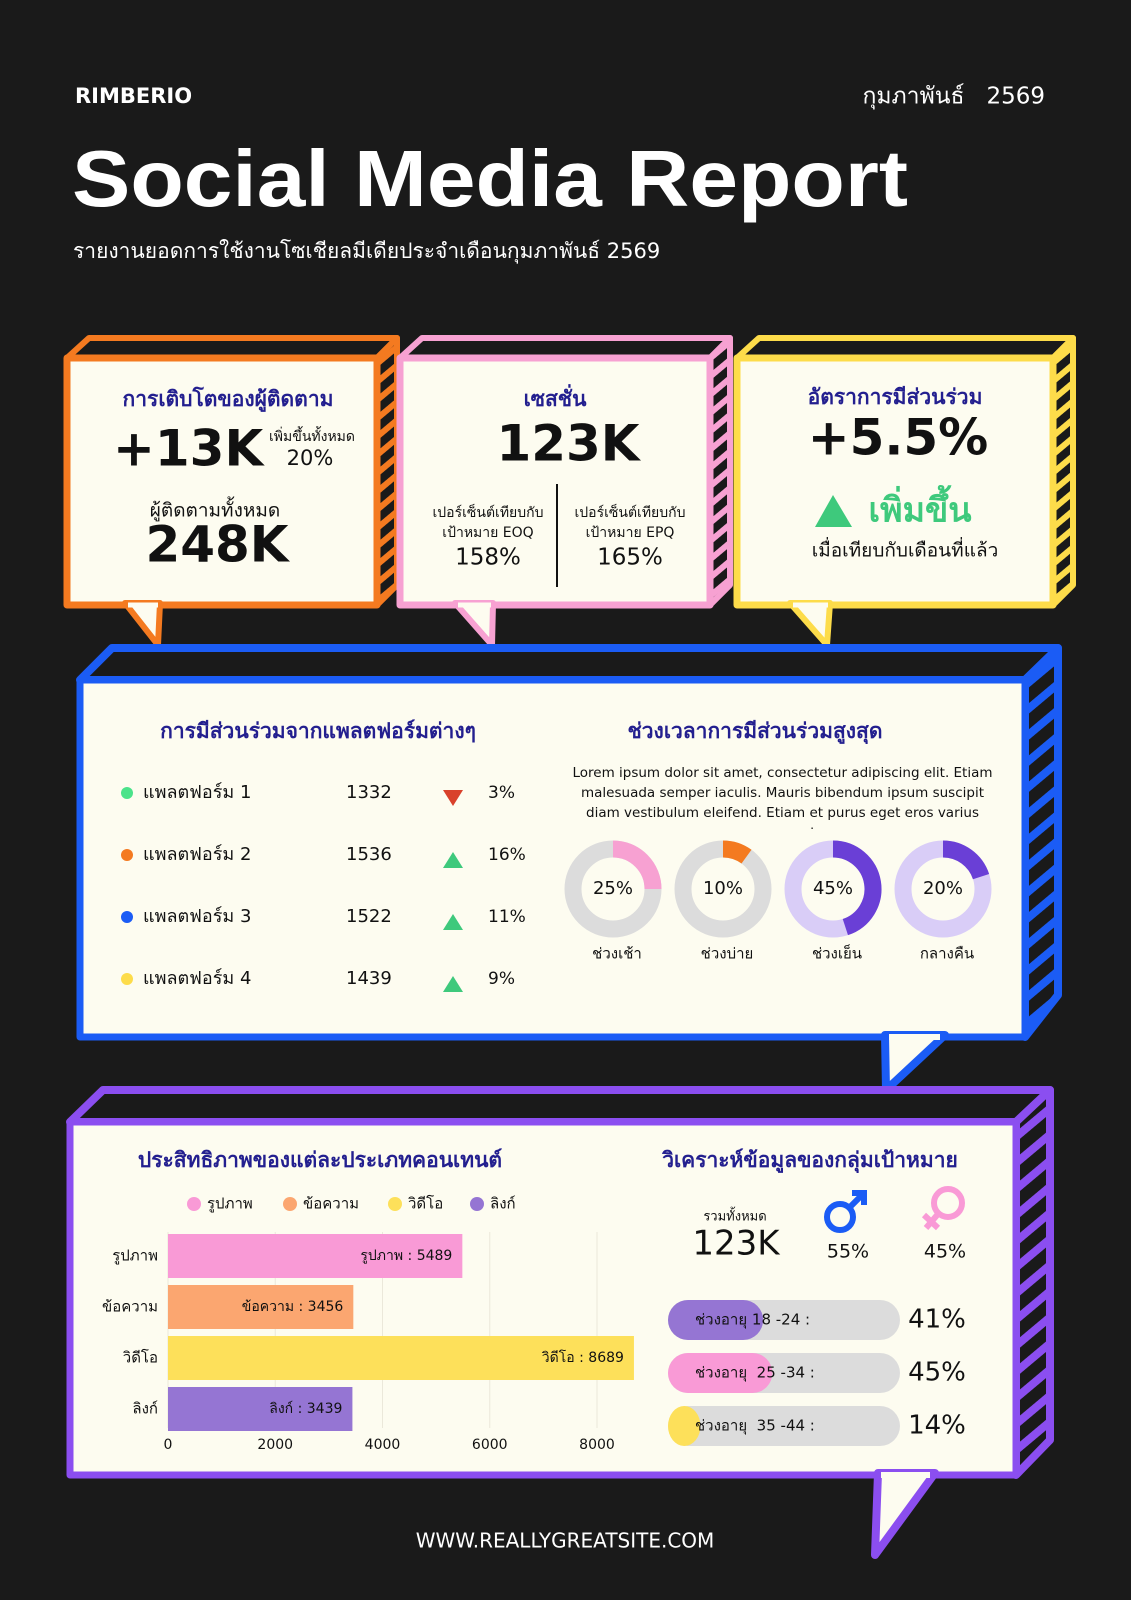 The image size is (1131, 1600). What do you see at coordinates (215, 509) in the screenshot?
I see `total-label: ผู้ติดตามทั้งหมด` at bounding box center [215, 509].